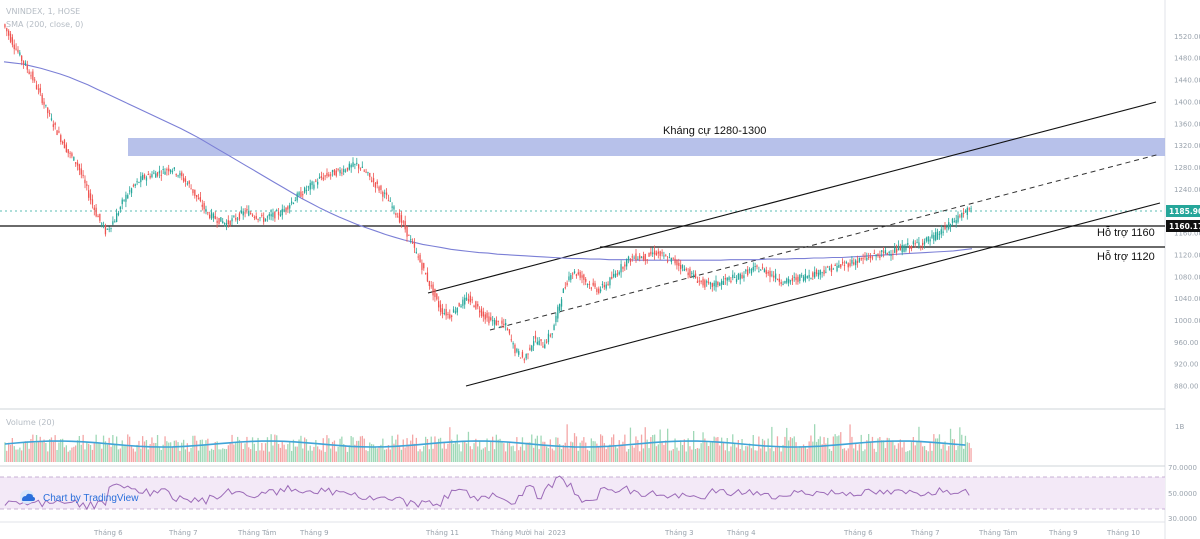 This screenshot has height=539, width=1200. What do you see at coordinates (1179, 427) in the screenshot?
I see `volume-axis-label: 1B` at bounding box center [1179, 427].